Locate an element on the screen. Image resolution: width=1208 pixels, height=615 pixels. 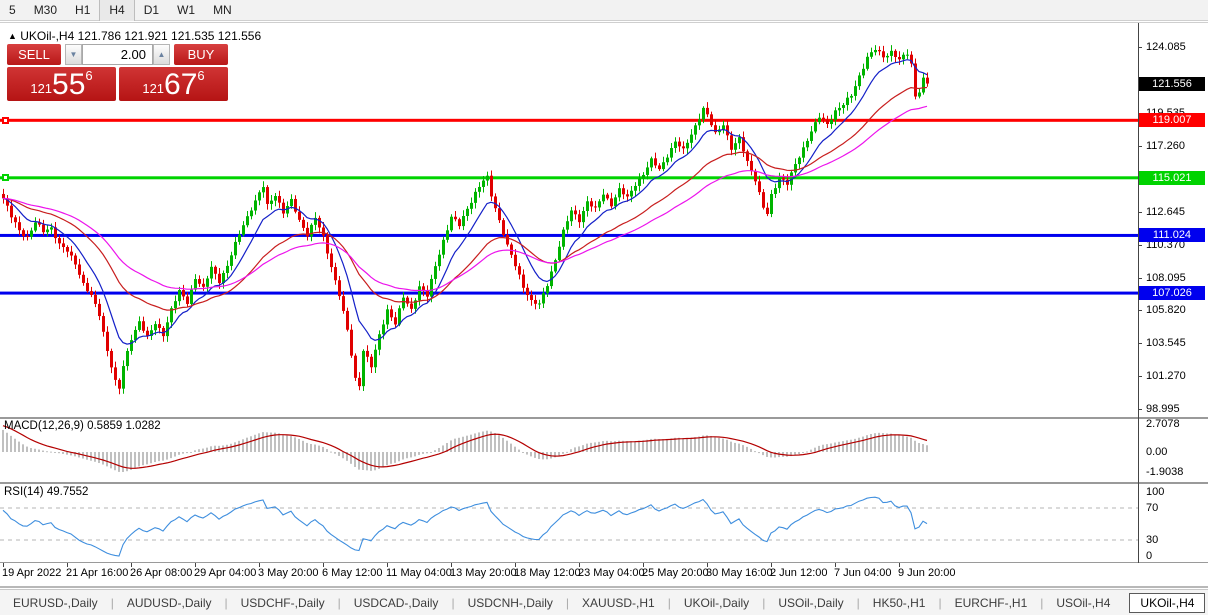
buy-price-display: 121 67 6 is located at coordinates (173, 84).